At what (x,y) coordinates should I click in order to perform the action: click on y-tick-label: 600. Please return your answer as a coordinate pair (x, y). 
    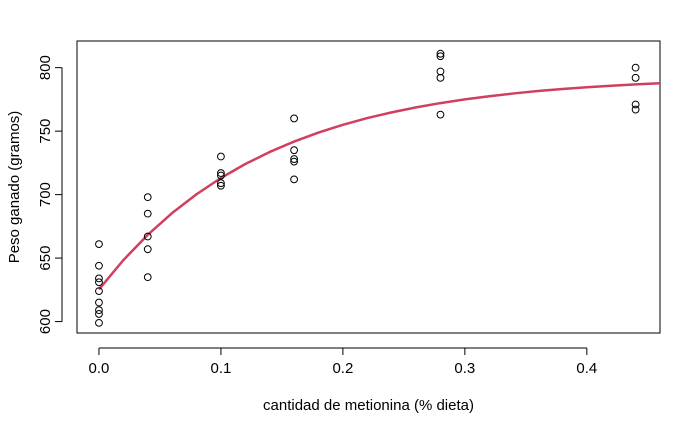
    Looking at the image, I should click on (45, 321).